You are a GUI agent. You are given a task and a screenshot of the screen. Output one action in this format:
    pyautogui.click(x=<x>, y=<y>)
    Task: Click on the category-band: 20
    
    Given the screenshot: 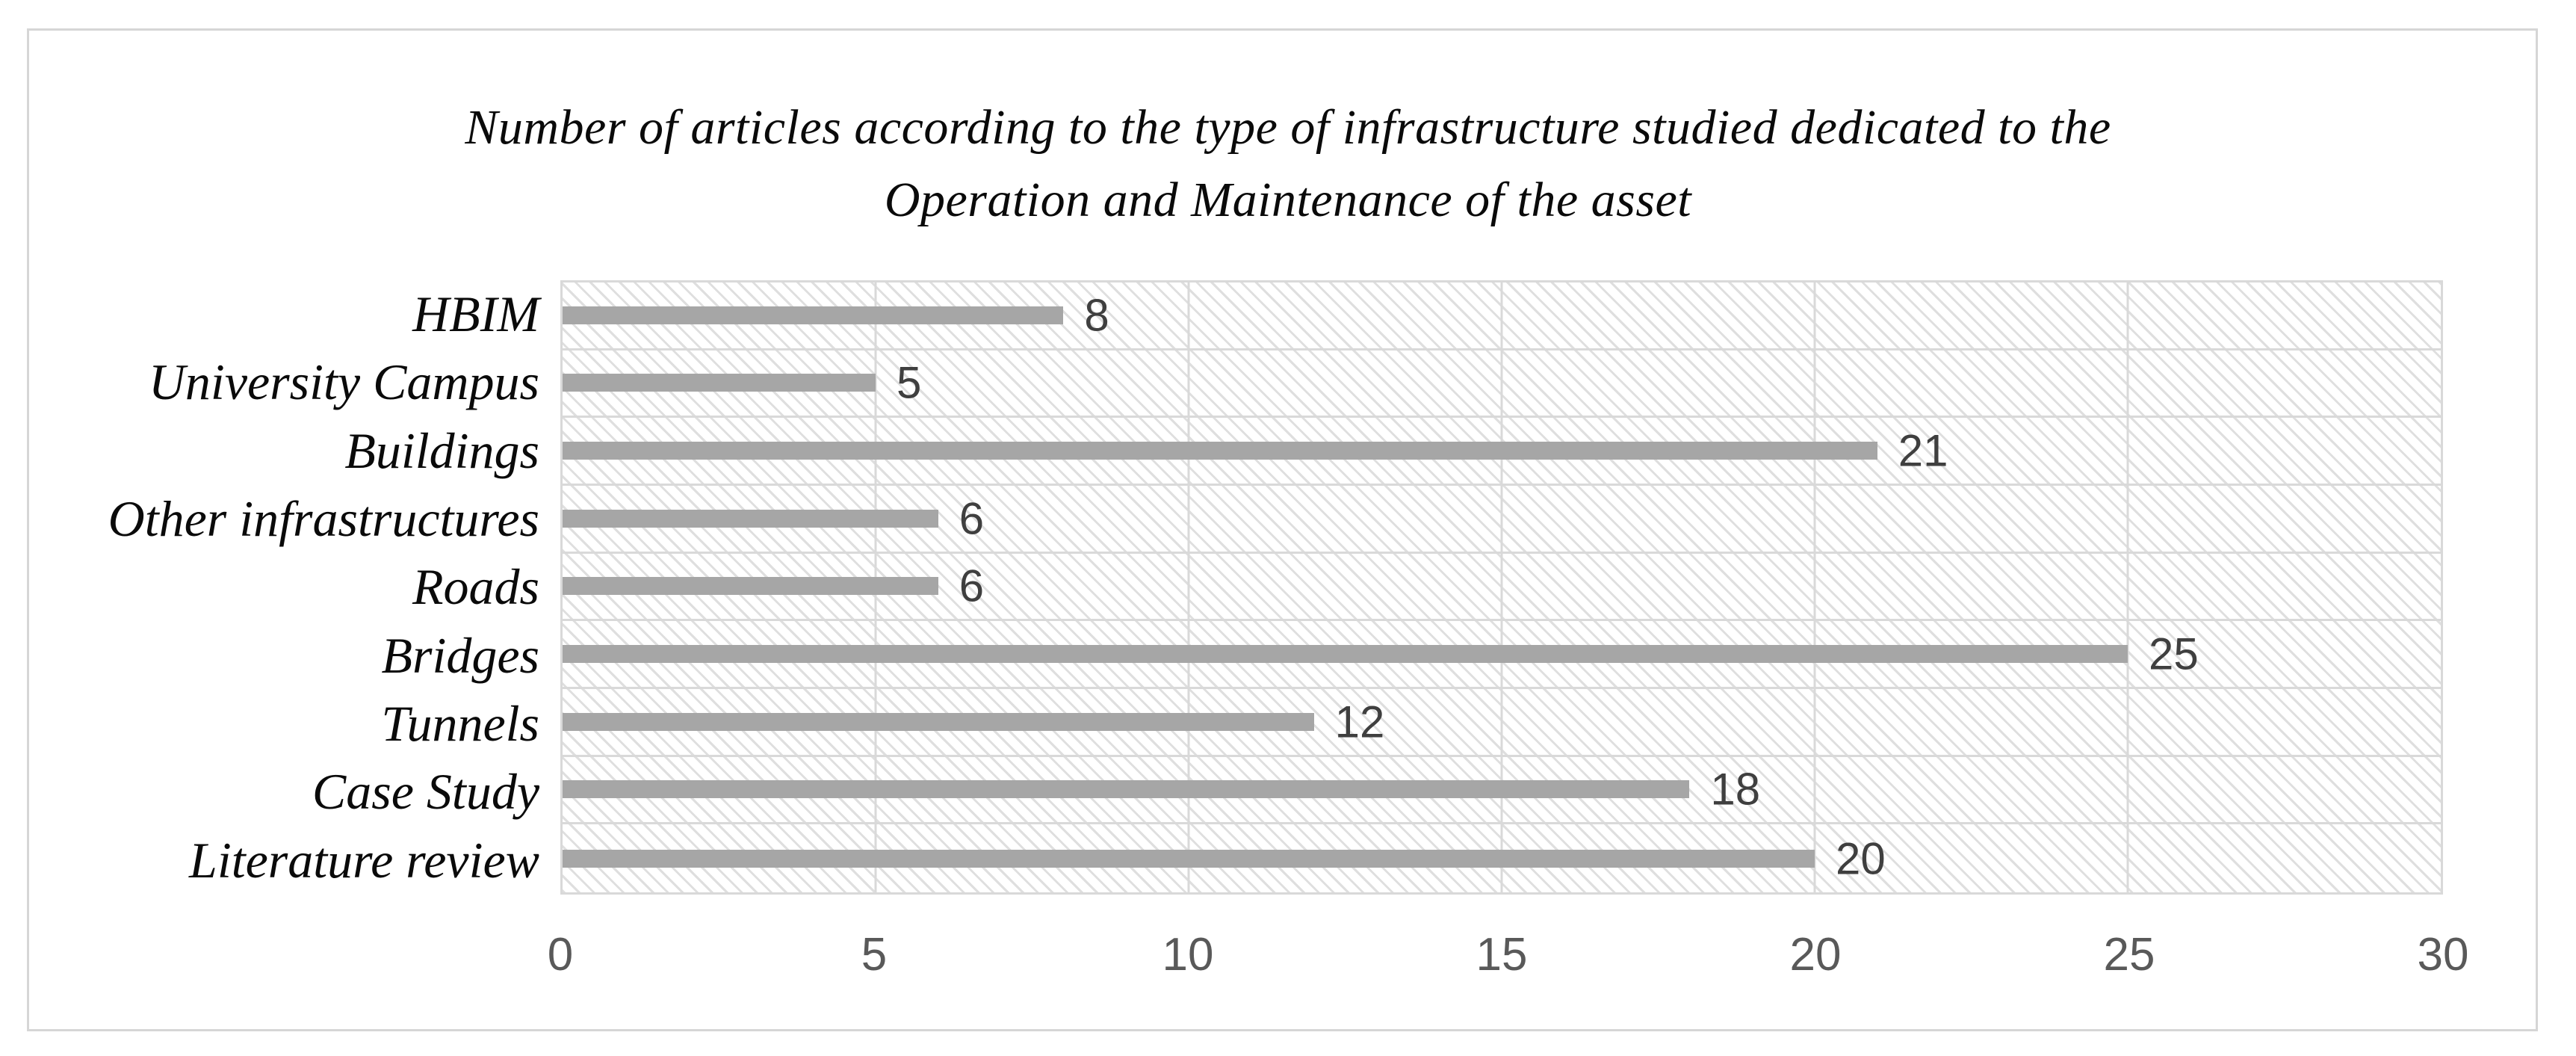 What is the action you would take?
    pyautogui.click(x=1502, y=858)
    